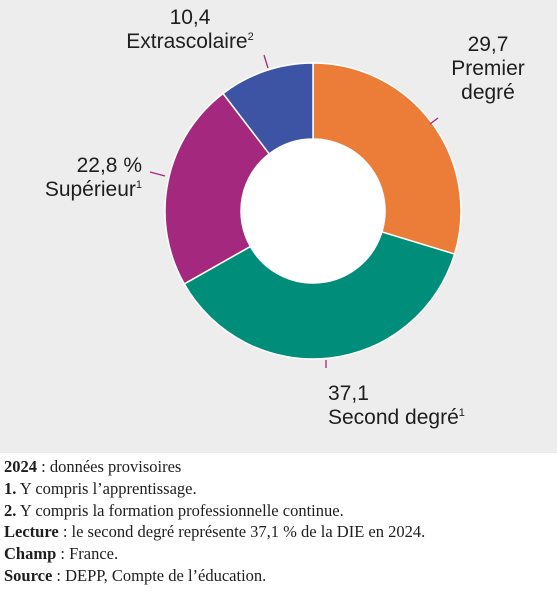  I want to click on note-ref-second-degre: 1, so click(461, 413).